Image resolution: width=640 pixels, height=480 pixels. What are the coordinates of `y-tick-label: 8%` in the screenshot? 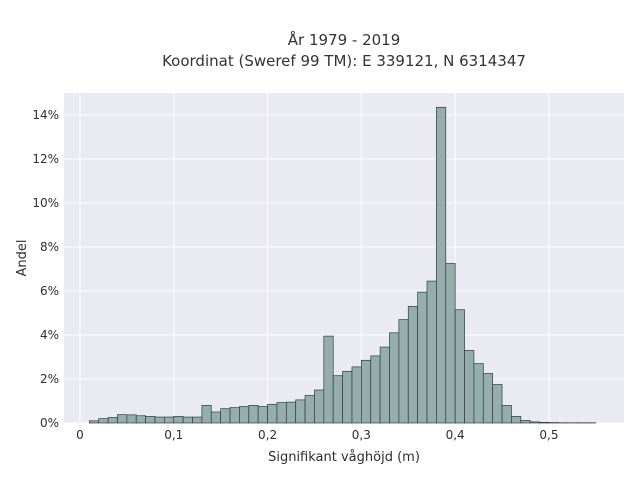 It's located at (49, 247).